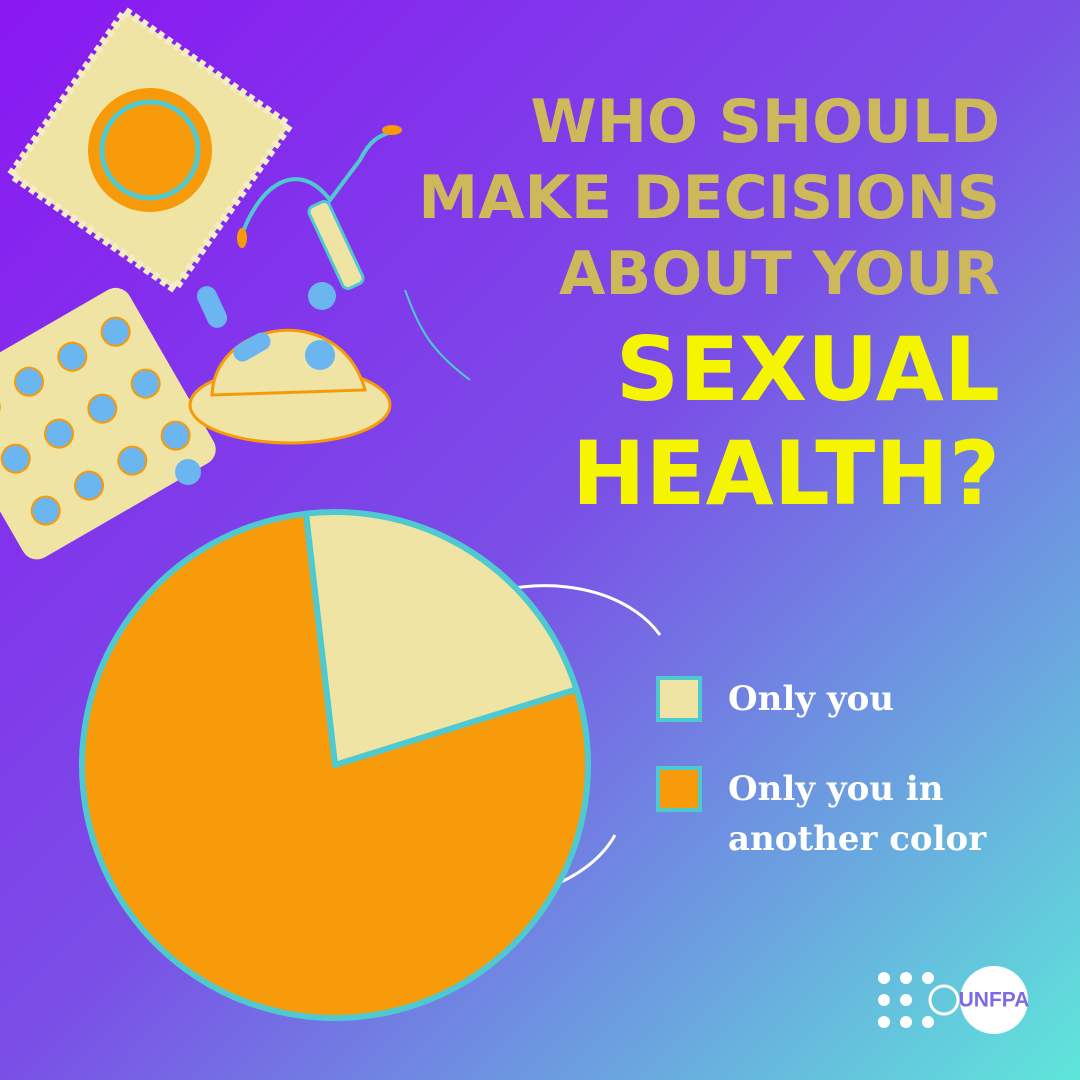 The image size is (1080, 1080). I want to click on title-line: ABOUT YOUR, so click(779, 274).